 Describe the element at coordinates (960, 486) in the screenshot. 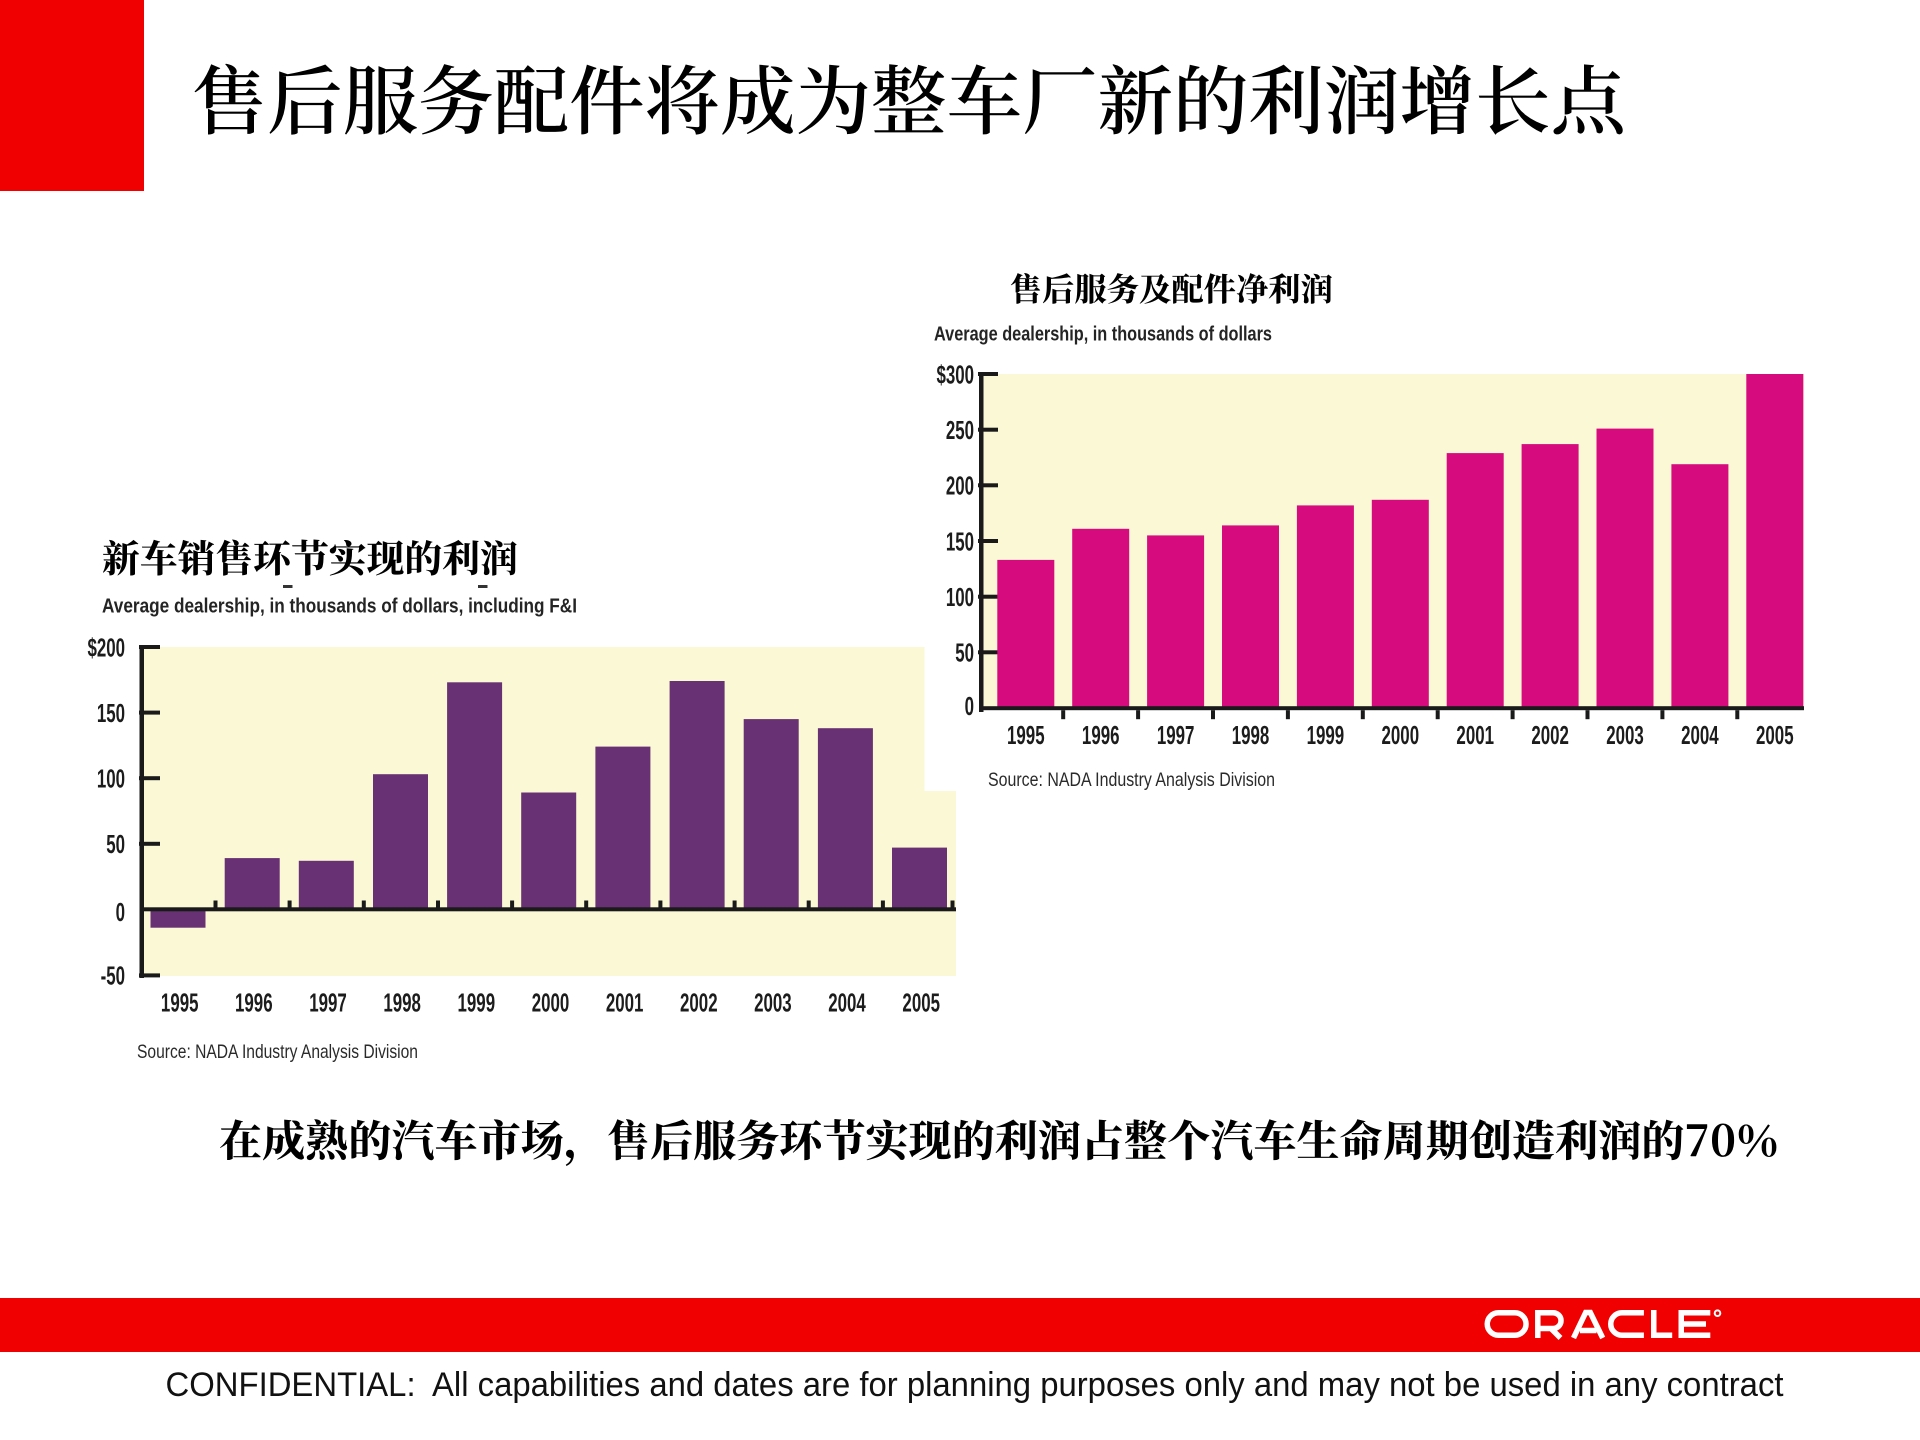

I see `svg-text: 200` at that location.